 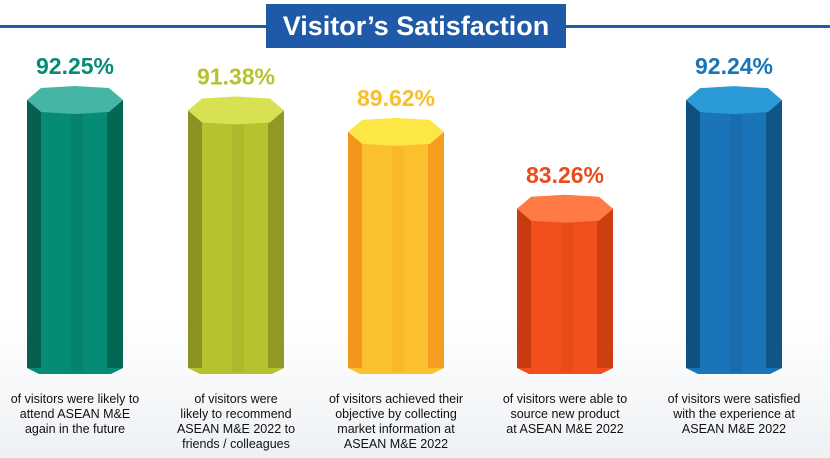 I want to click on value-label-5: 92.24%, so click(x=734, y=66).